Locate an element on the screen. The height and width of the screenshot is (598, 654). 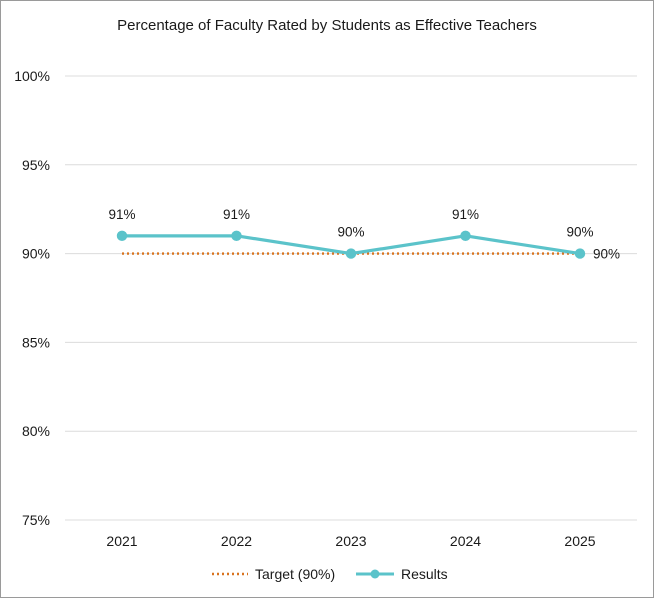
y-tick-label: 100% is located at coordinates (32, 76).